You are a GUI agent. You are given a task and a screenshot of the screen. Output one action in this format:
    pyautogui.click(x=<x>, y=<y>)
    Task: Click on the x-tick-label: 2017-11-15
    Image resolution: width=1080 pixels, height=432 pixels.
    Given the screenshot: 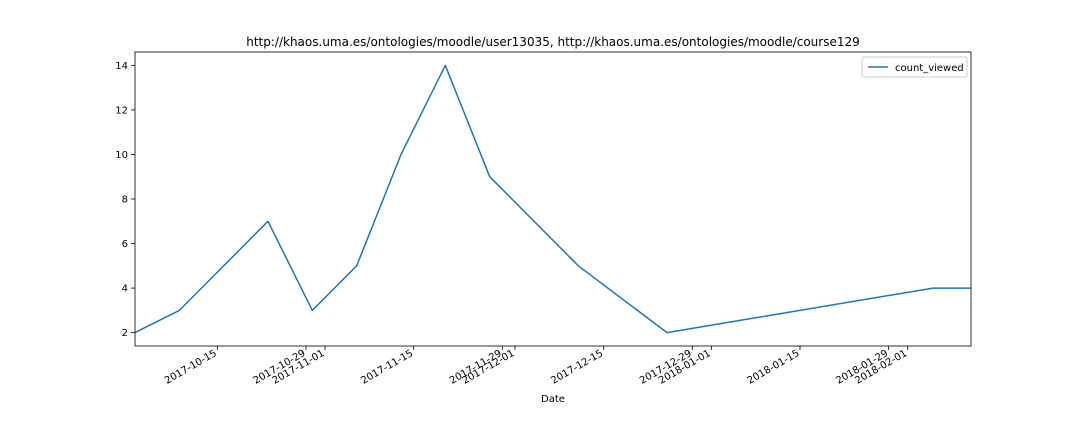 What is the action you would take?
    pyautogui.click(x=387, y=367)
    